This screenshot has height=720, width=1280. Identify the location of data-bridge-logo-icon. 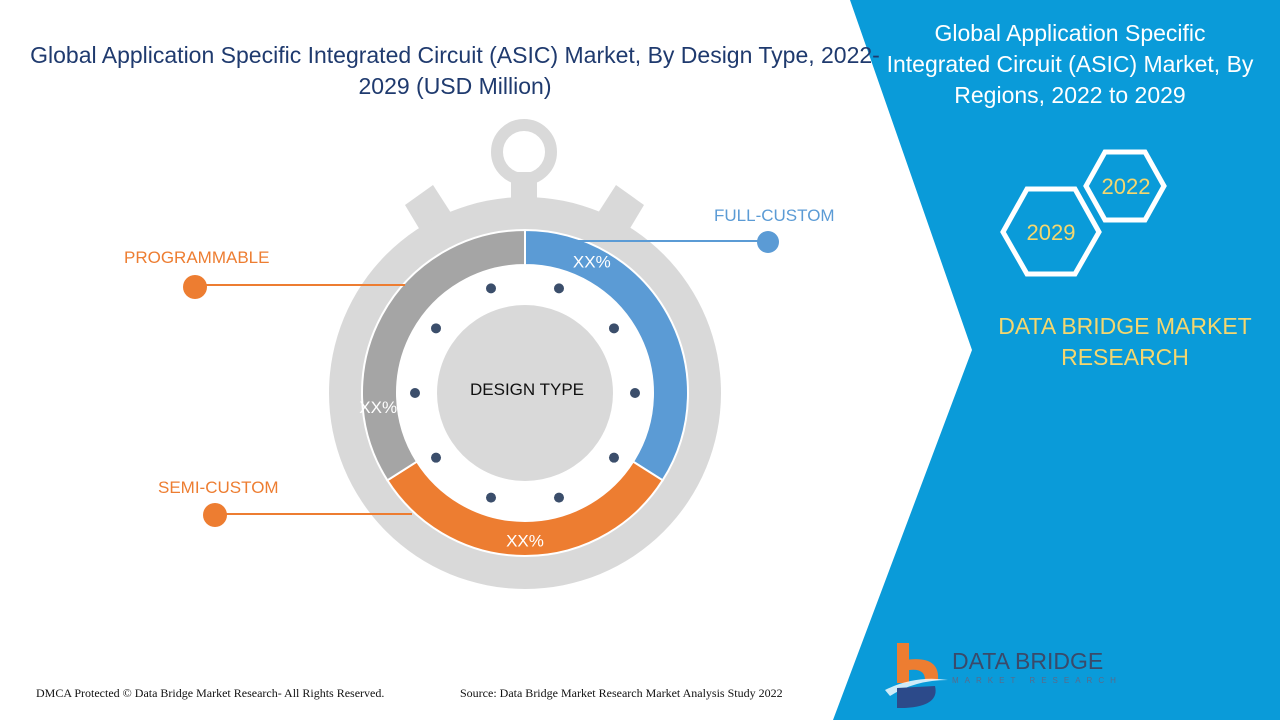
(916, 675).